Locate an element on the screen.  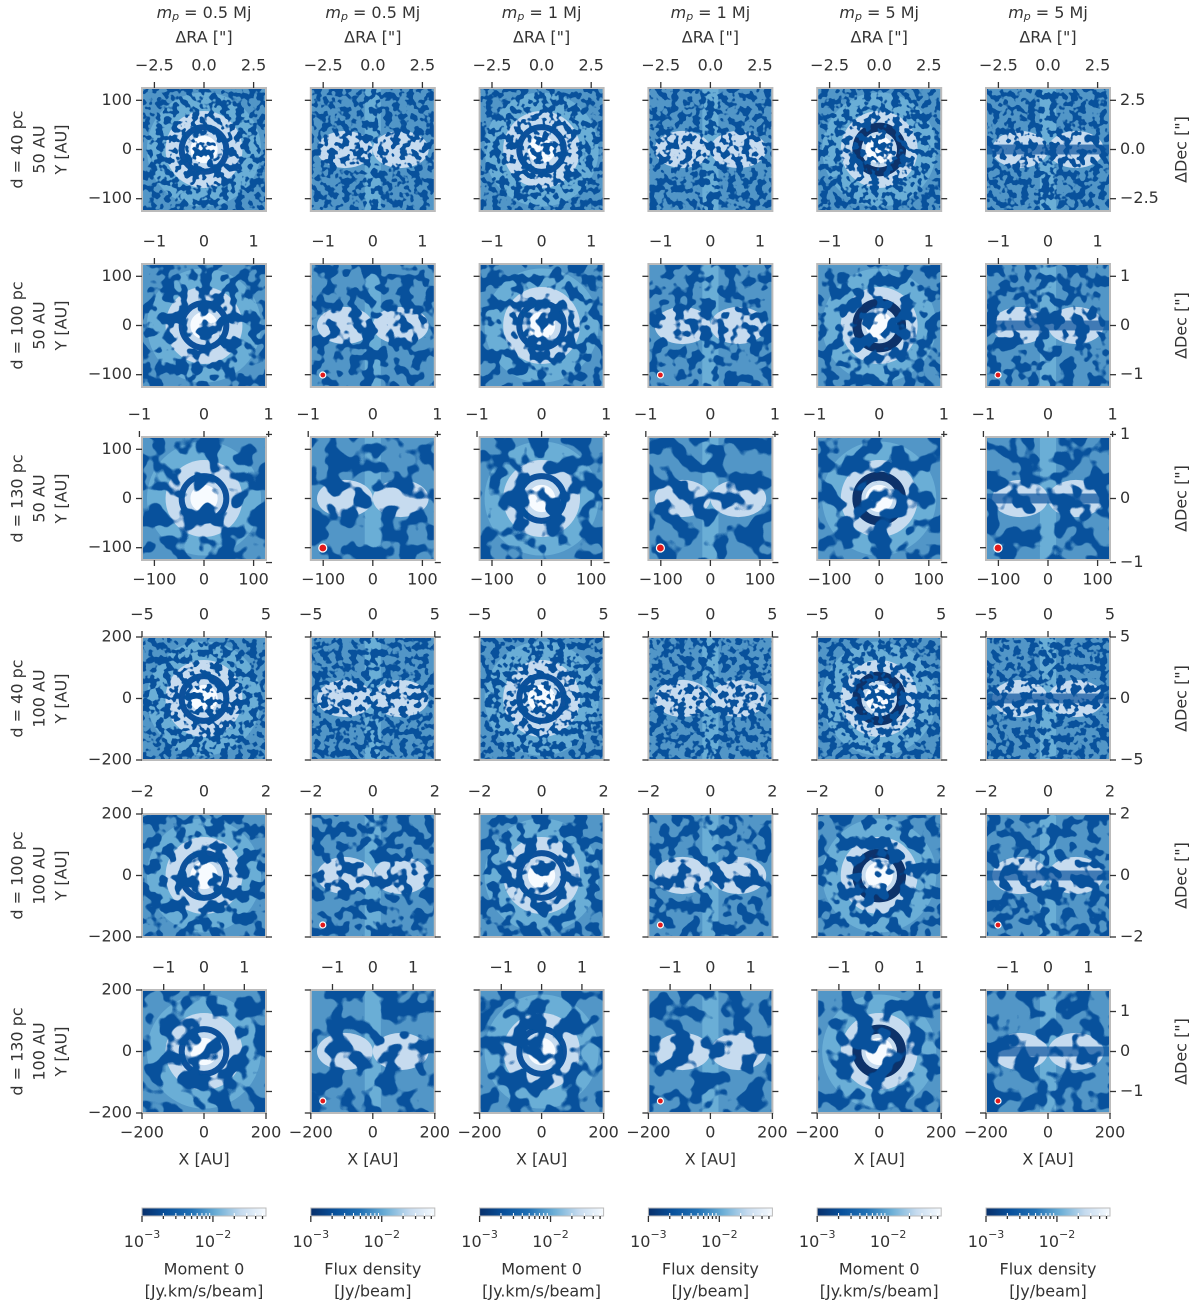
colorbar is located at coordinates (1048, 1212).